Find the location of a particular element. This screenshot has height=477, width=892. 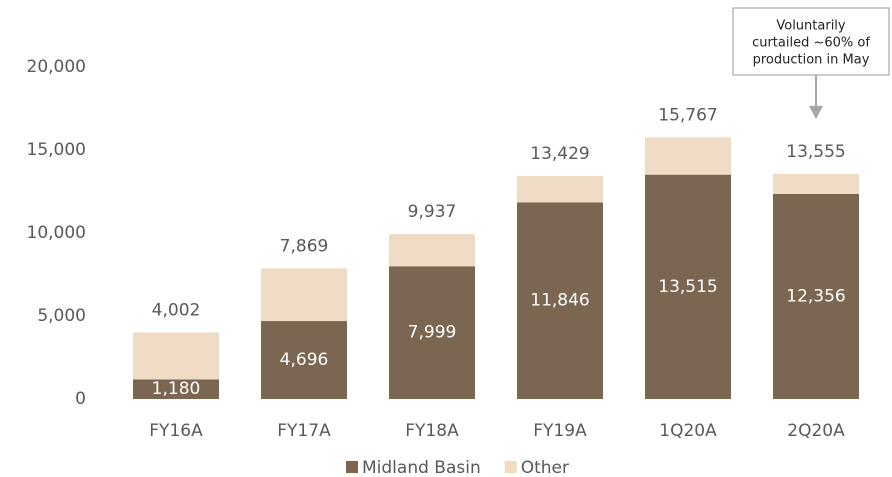

value-label: 4,696 is located at coordinates (304, 360).